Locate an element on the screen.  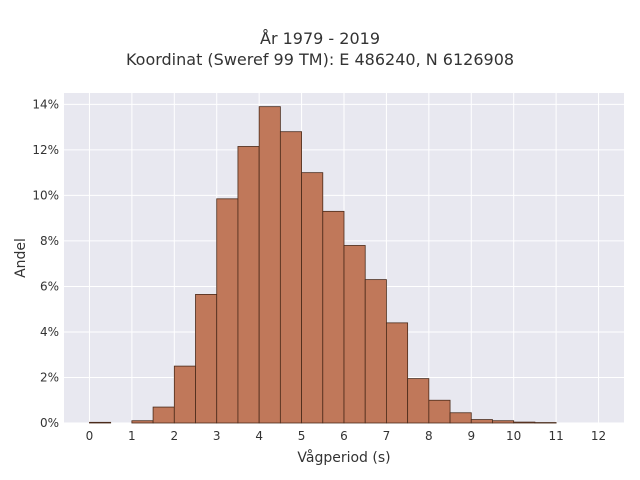
x-tick-label: 12 is located at coordinates (598, 436).